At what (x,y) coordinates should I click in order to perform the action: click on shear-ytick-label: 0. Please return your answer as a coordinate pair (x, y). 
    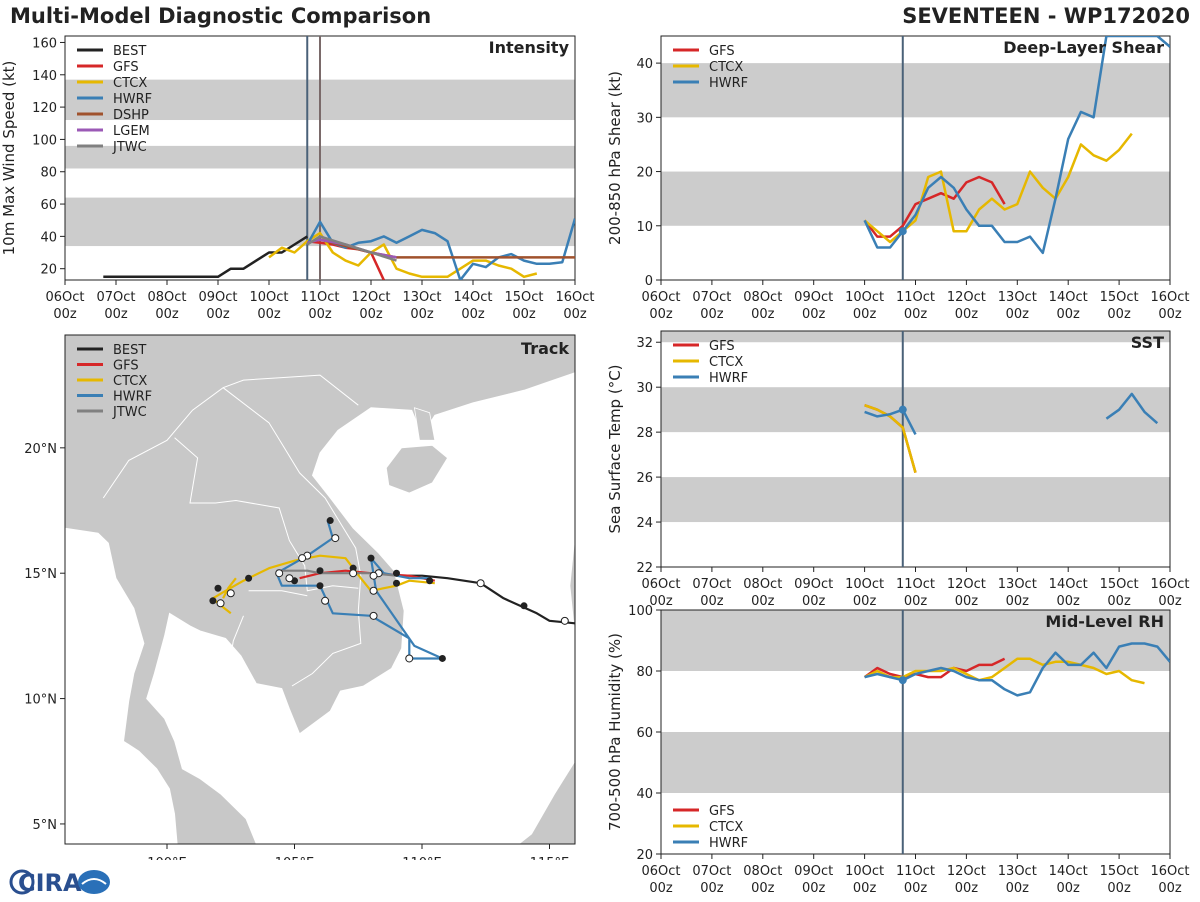
    Looking at the image, I should click on (649, 281).